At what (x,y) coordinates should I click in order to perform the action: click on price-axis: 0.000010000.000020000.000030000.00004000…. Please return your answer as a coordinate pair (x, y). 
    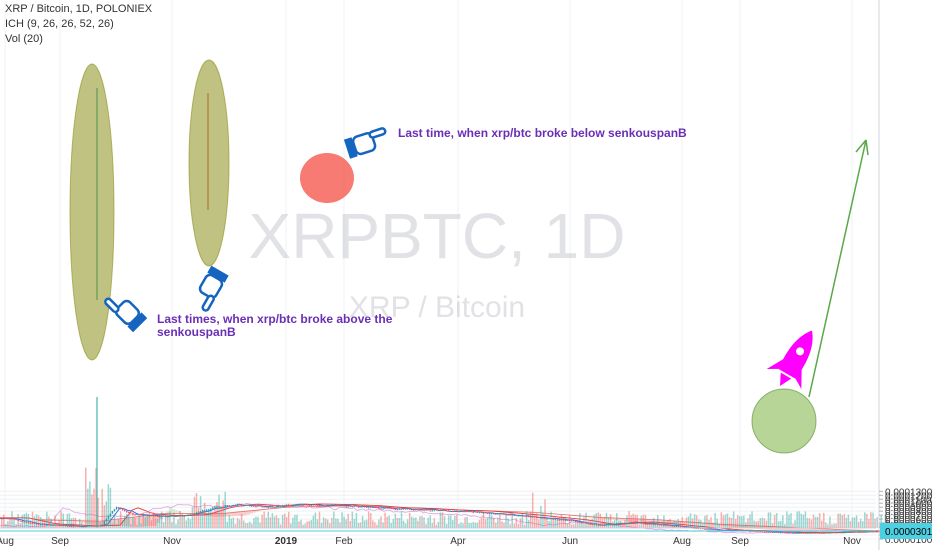
    Looking at the image, I should click on (905, 275).